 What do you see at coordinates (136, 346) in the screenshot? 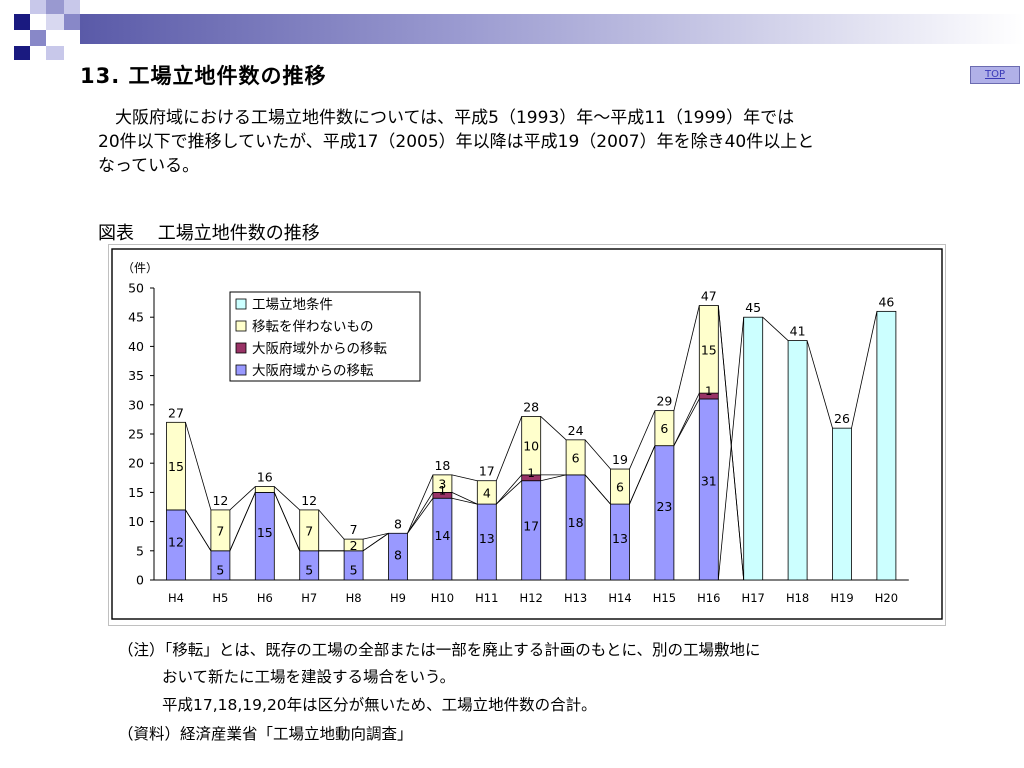
I see `y-tick-label: 40` at bounding box center [136, 346].